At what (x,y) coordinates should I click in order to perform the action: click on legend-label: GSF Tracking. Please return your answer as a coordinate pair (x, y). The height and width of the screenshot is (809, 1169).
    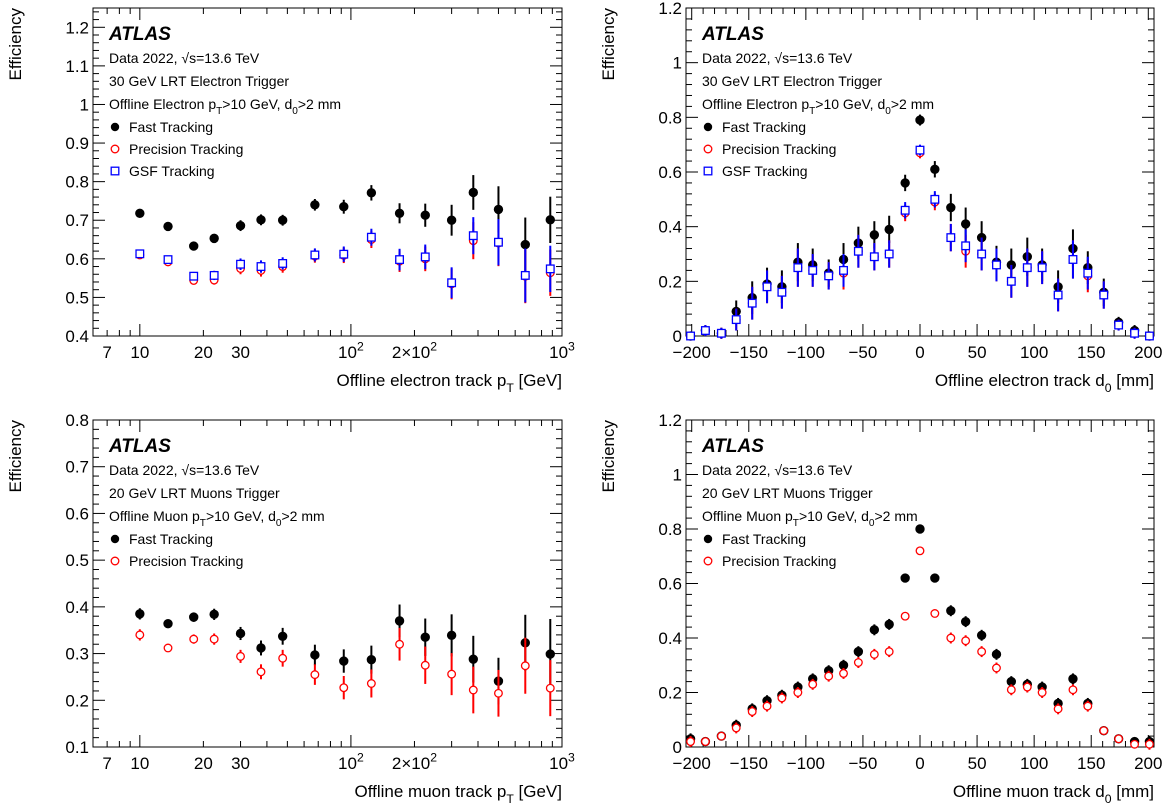
    Looking at the image, I should click on (765, 171).